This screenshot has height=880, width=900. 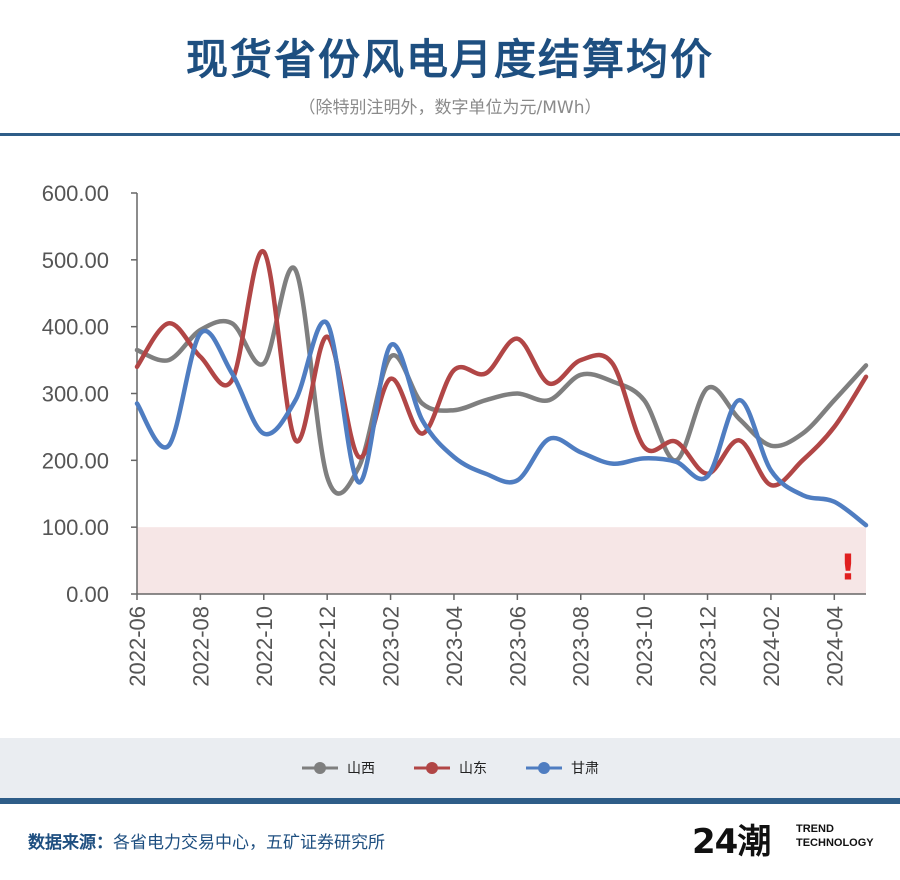 I want to click on x-tick-label: 2023-02, so click(x=391, y=646).